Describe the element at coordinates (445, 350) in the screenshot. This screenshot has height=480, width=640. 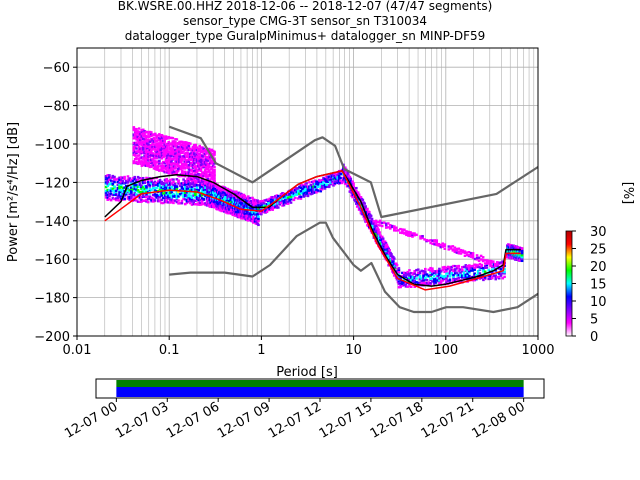
I see `x-tick-label: 100` at that location.